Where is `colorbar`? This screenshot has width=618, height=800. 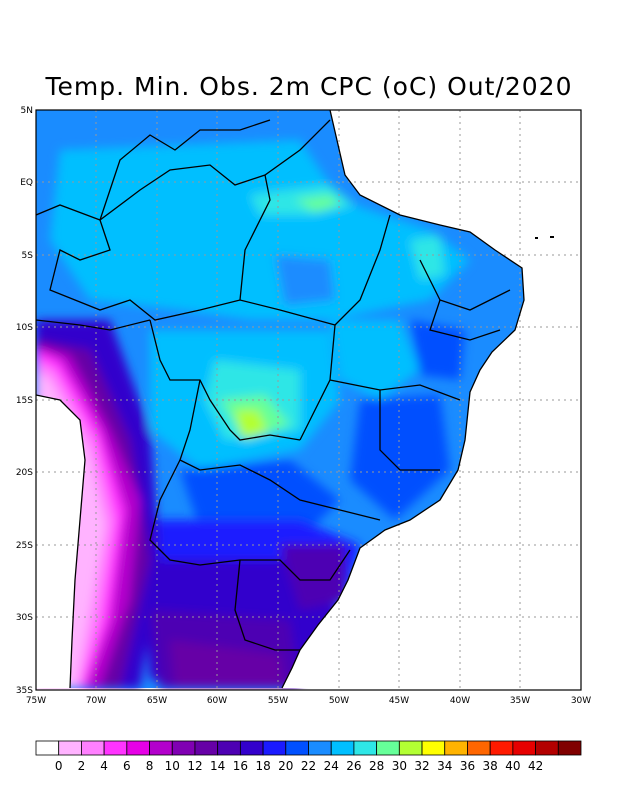
colorbar is located at coordinates (308, 748).